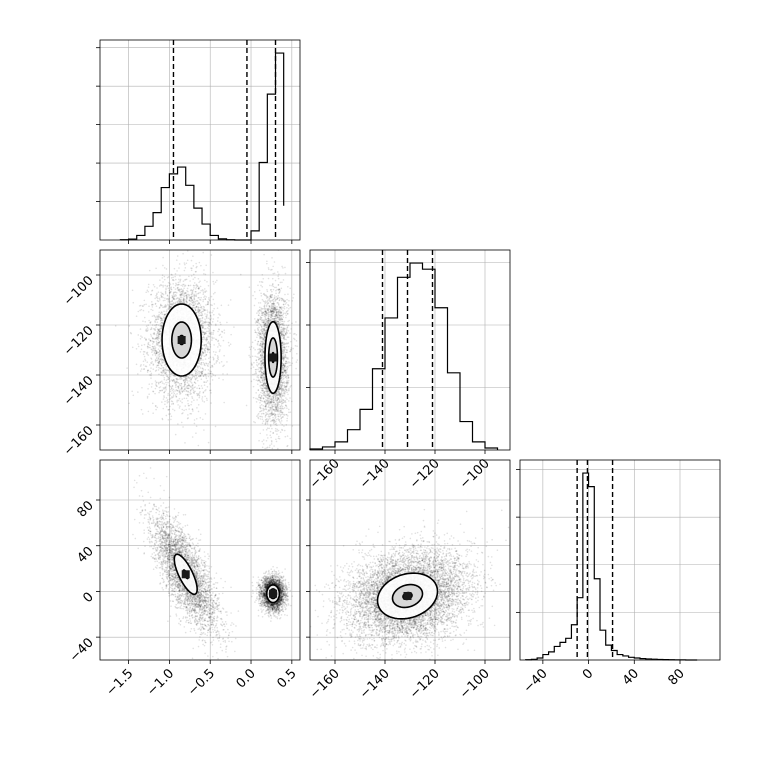 The width and height of the screenshot is (760, 760). Describe the element at coordinates (201, 682) in the screenshot. I see `x-tick-label: −0.5` at that location.